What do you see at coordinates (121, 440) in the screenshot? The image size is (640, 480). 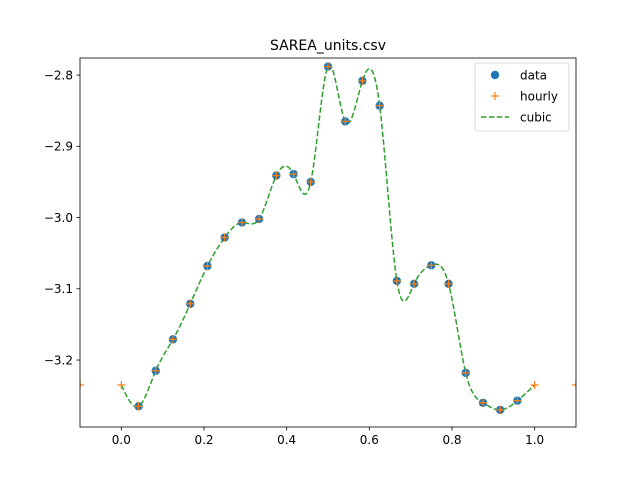 I see `x-tick-label: 0.0` at bounding box center [121, 440].